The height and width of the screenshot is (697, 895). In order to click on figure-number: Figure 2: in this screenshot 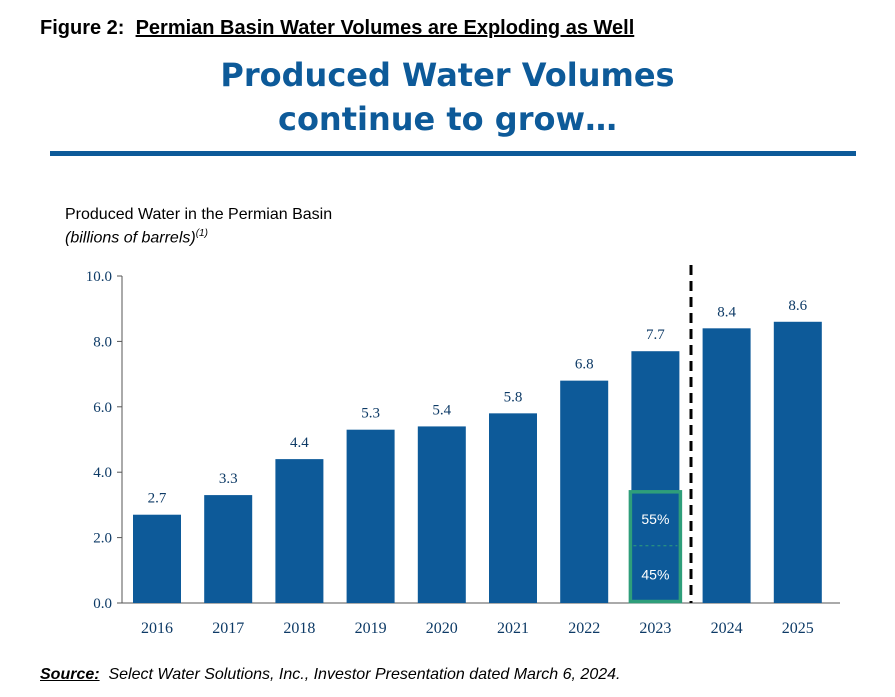, I will do `click(82, 28)`.